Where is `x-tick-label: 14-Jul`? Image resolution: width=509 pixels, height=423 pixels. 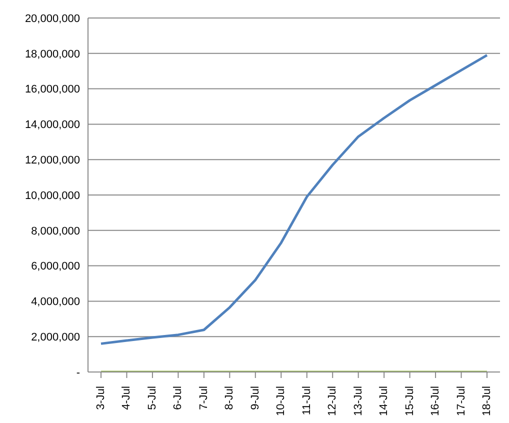
x-tick-label: 14-Jul is located at coordinates (384, 401).